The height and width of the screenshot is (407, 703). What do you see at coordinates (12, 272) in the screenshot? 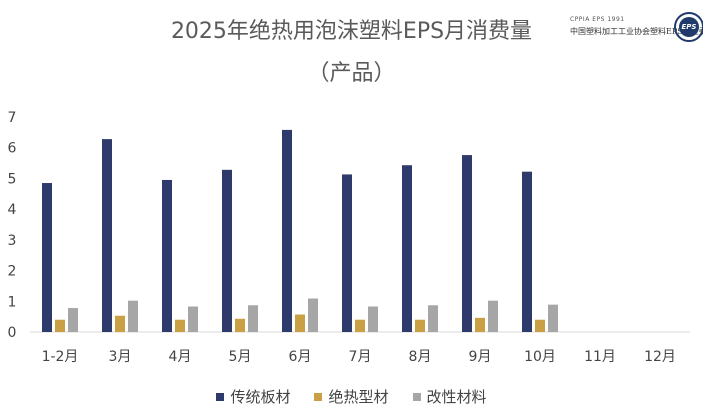
I see `y-tick-label: 2` at bounding box center [12, 272].